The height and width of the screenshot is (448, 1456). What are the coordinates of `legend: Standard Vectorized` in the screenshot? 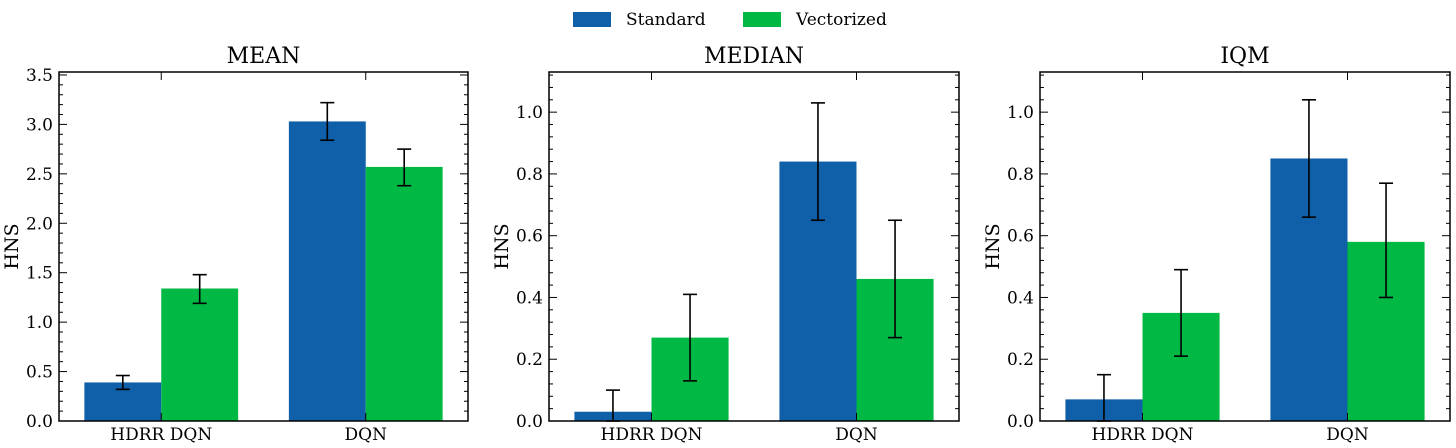 It's located at (730, 20).